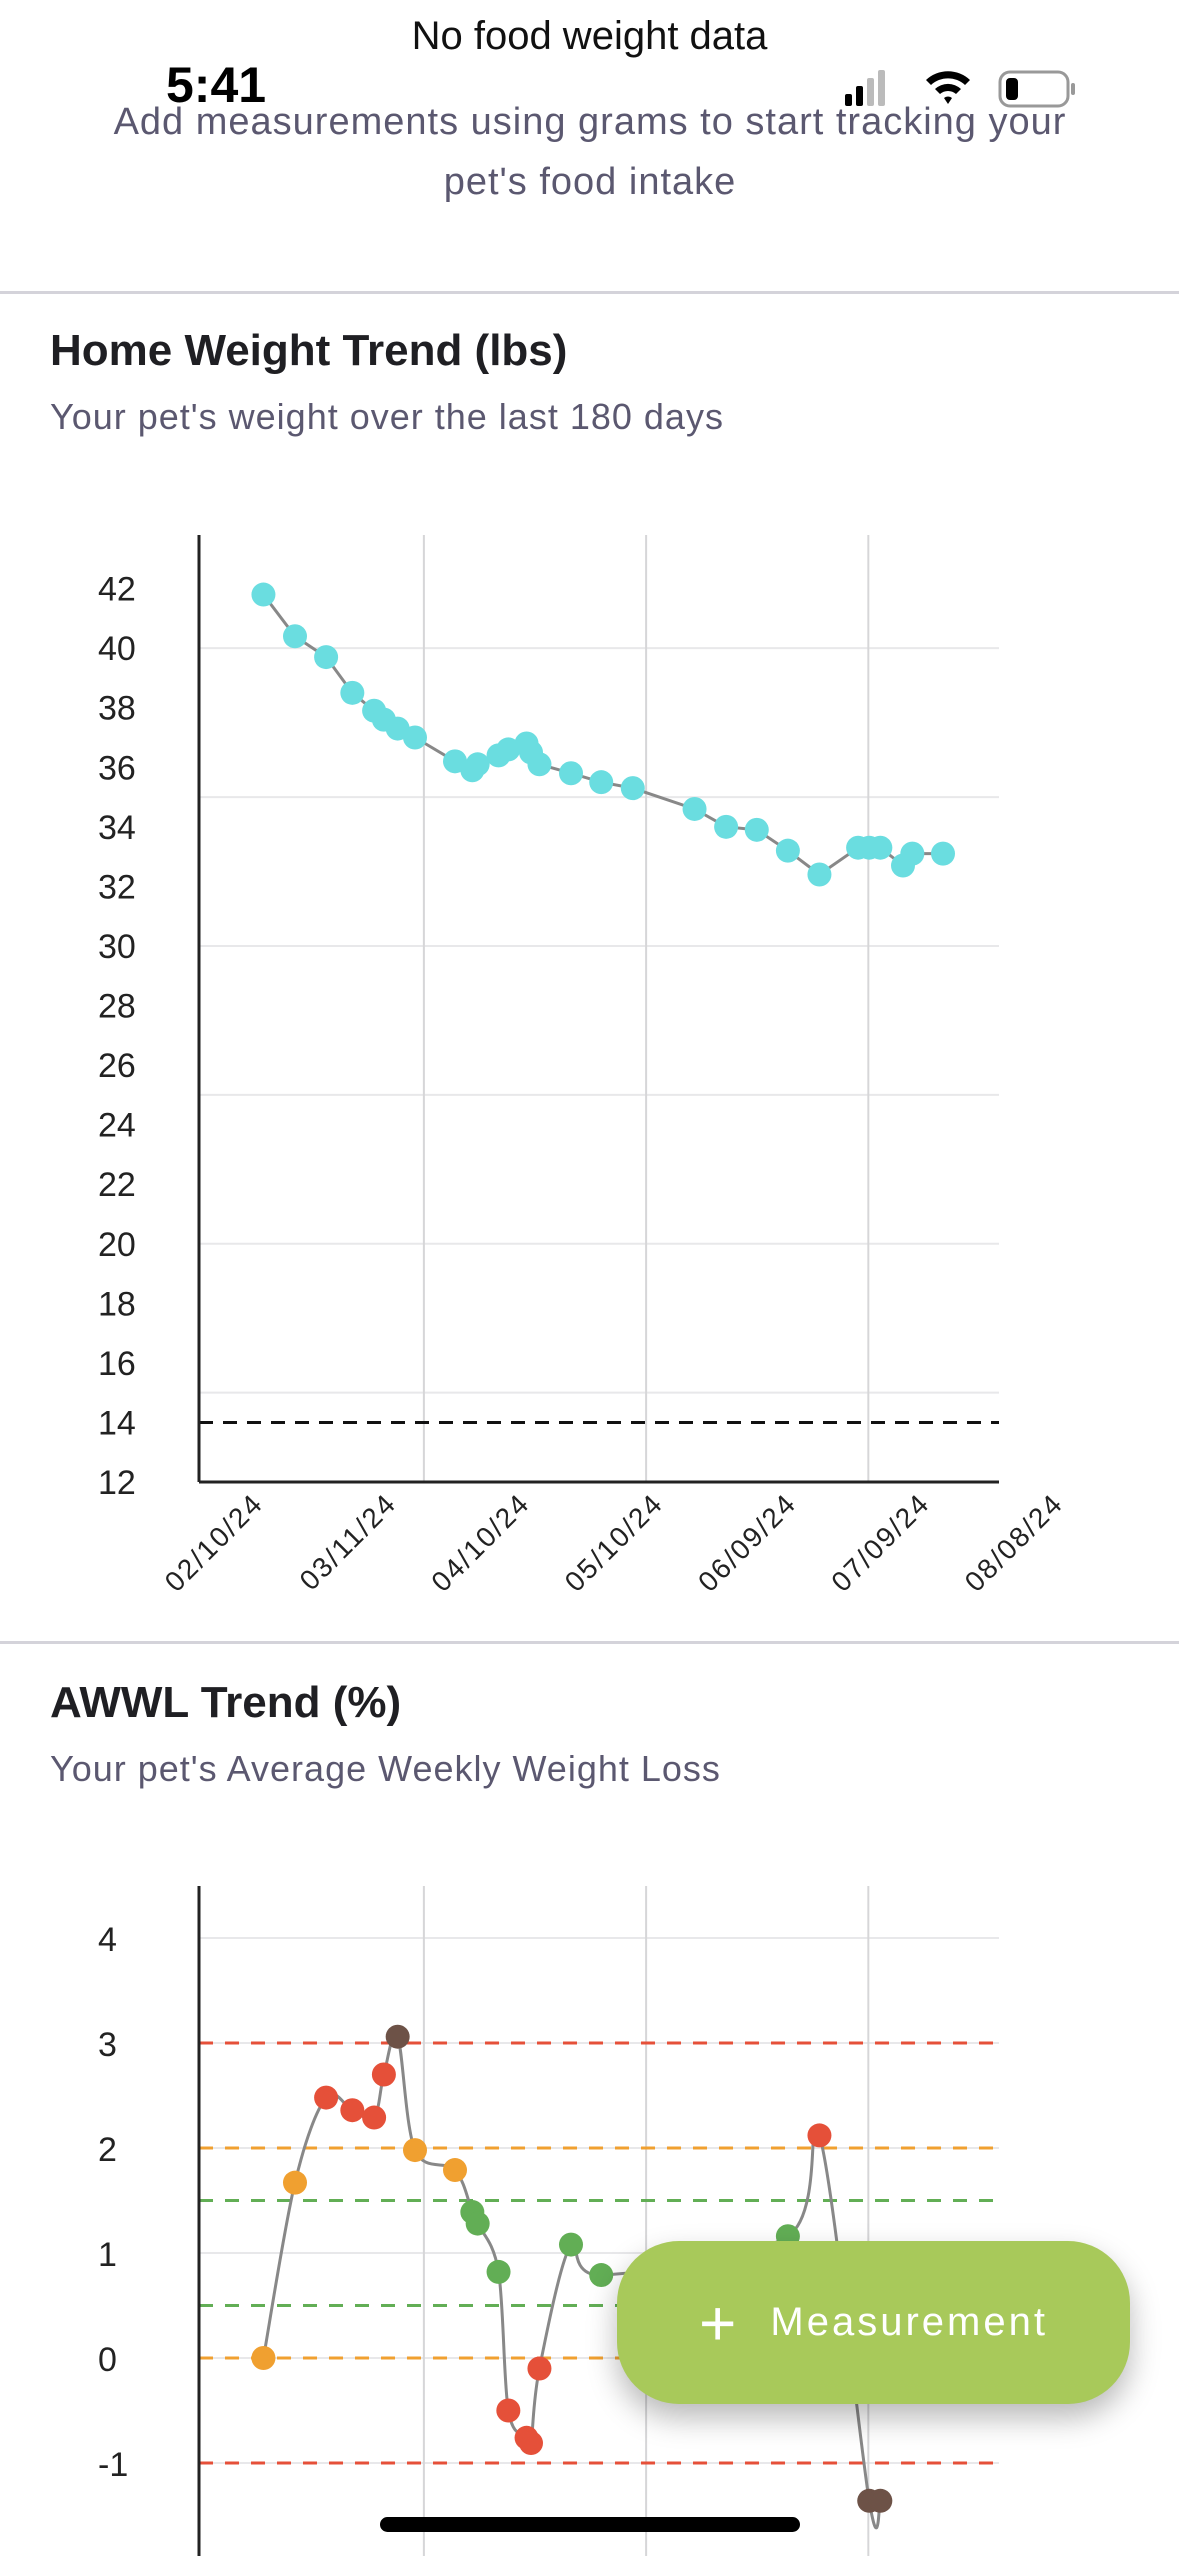 This screenshot has height=2556, width=1179. I want to click on wifi-icon, so click(948, 87).